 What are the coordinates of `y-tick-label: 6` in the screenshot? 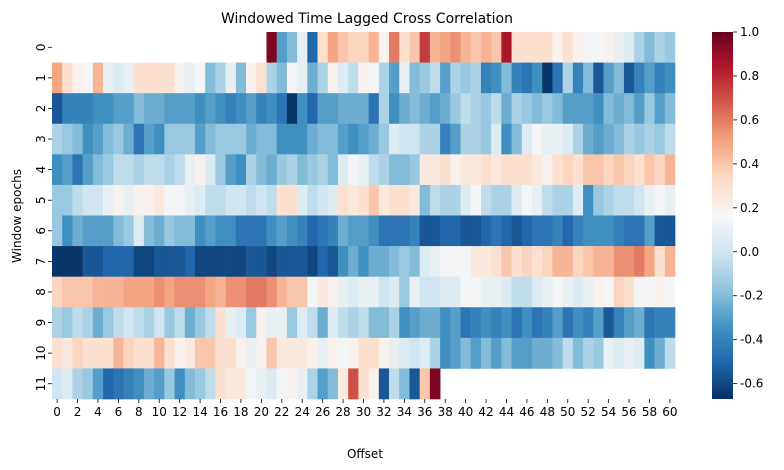 It's located at (41, 231).